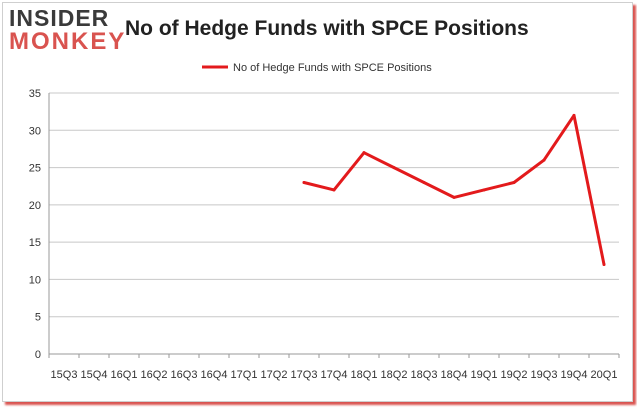 This screenshot has width=637, height=408. I want to click on x-tick-label: 19Q2, so click(514, 375).